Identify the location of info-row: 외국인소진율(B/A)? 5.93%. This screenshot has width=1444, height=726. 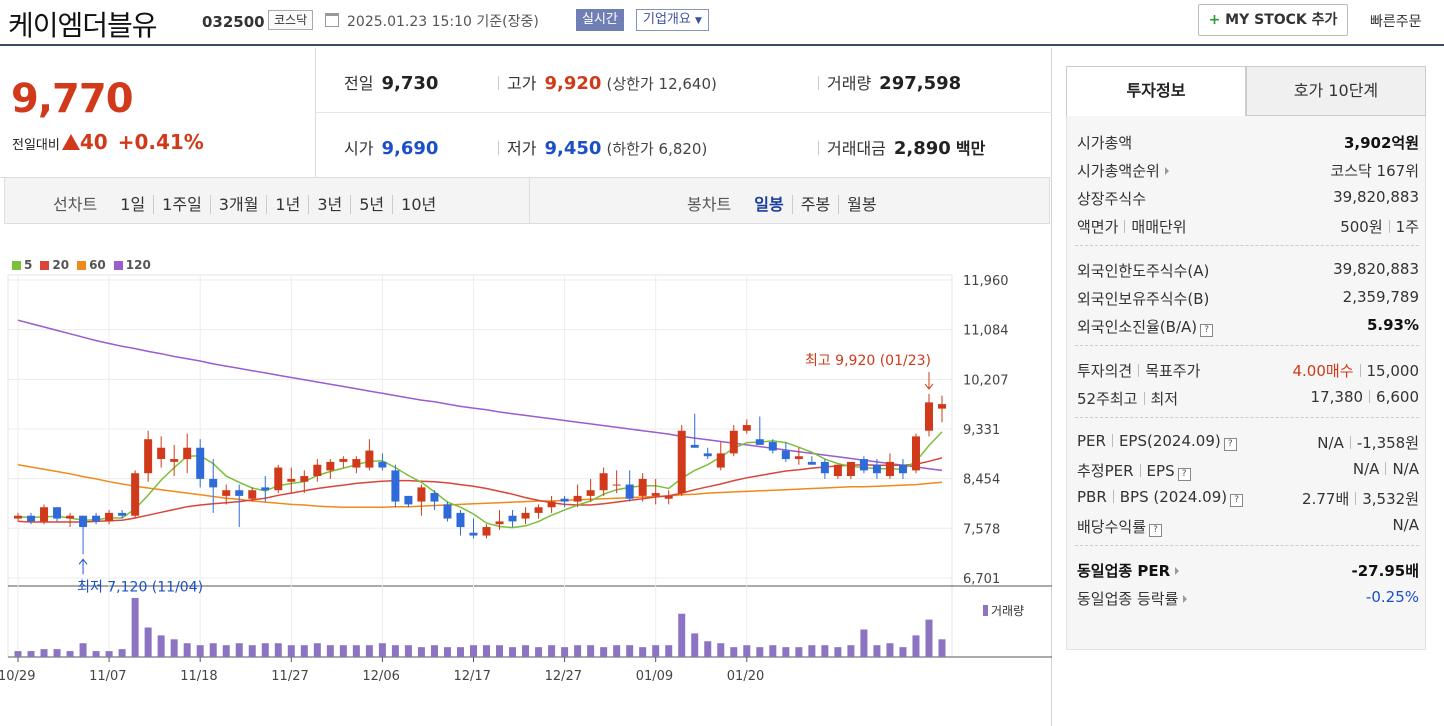
(1248, 329).